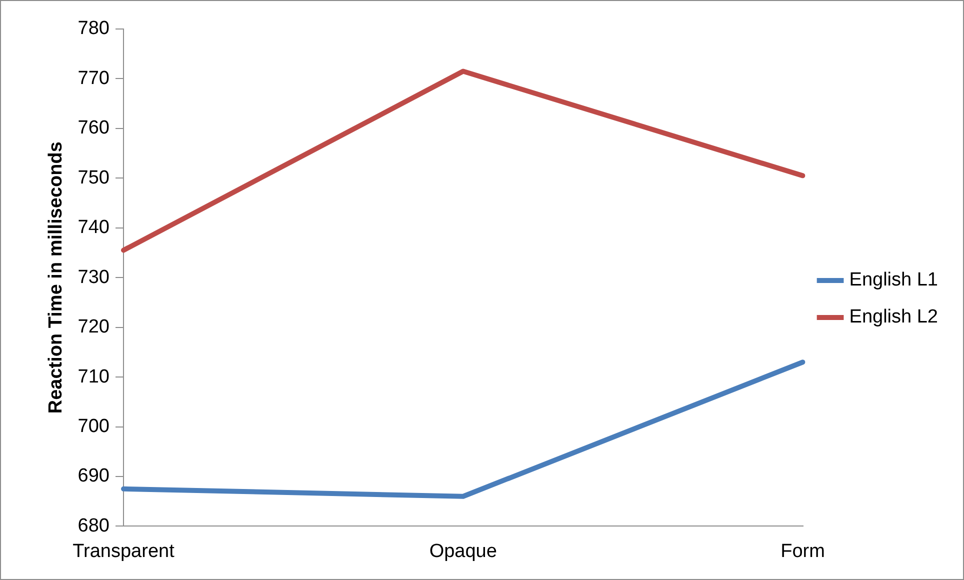 This screenshot has width=964, height=580. I want to click on x-tick-label: Opaque, so click(463, 551).